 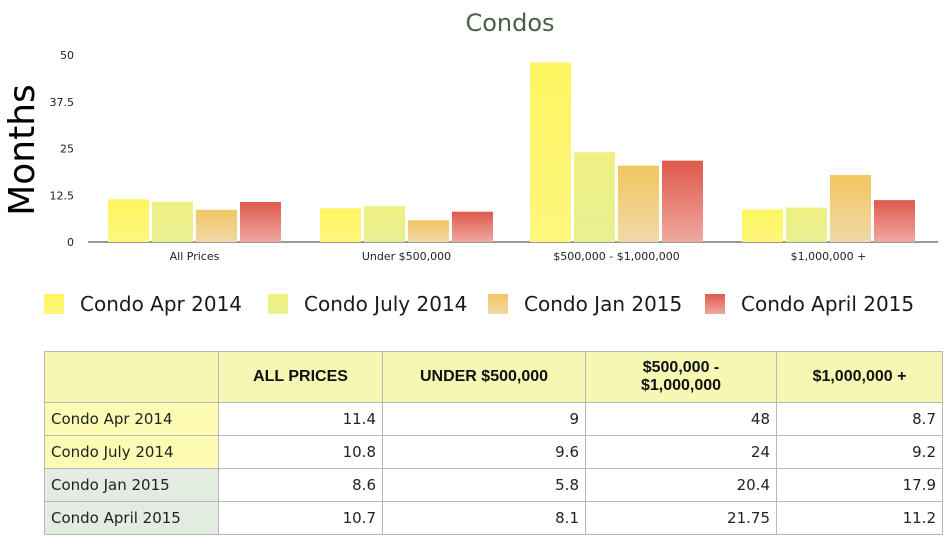 I want to click on legend-item-2: Condo Jan 2015, so click(x=585, y=304).